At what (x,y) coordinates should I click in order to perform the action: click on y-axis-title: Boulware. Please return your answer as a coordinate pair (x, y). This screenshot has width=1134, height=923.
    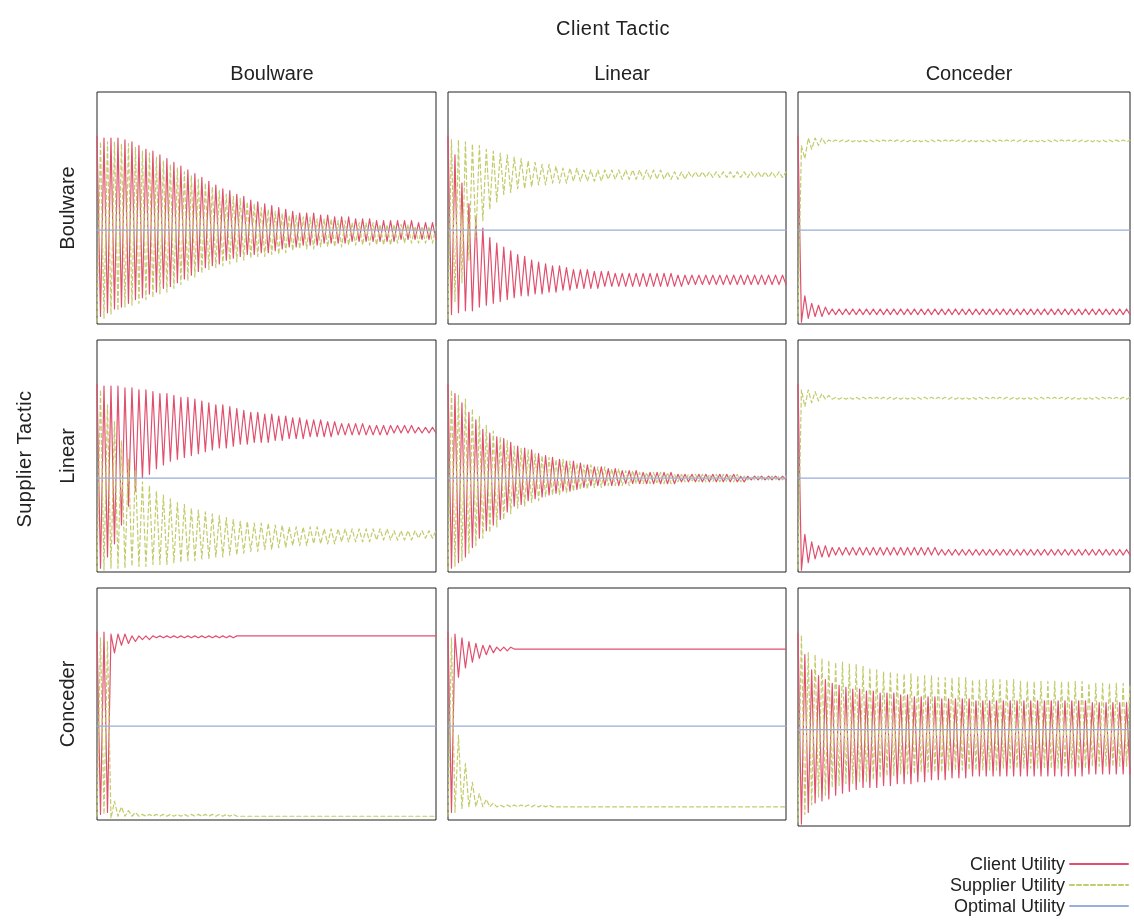
    Looking at the image, I should click on (67, 208).